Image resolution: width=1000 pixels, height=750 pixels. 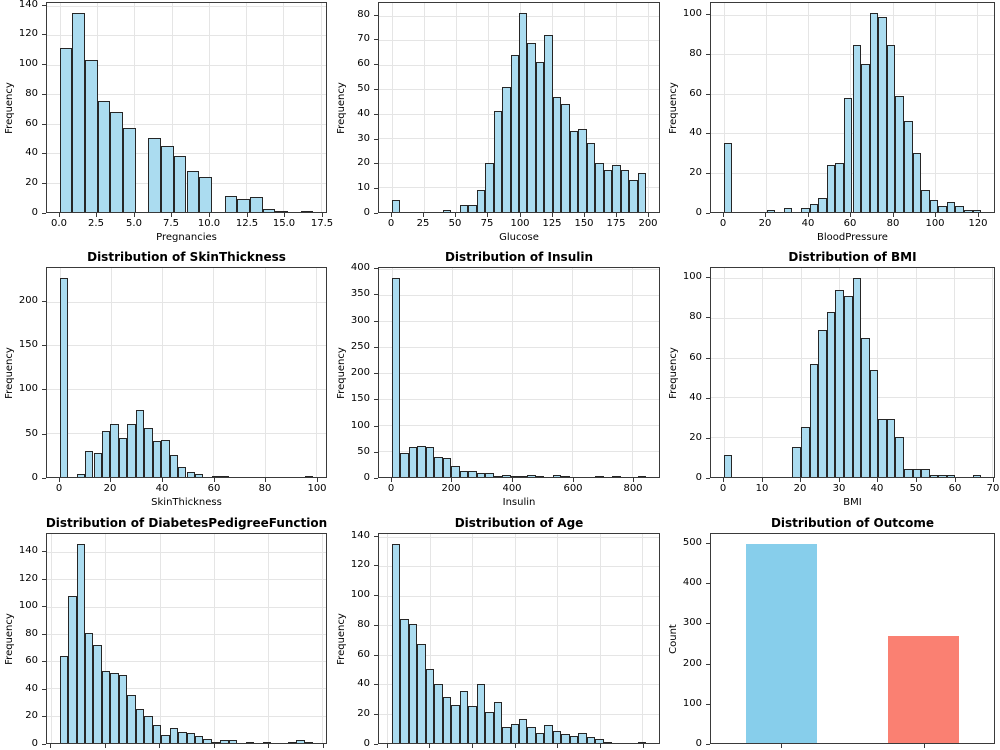 I want to click on y-axis-label-skinthickness: Frequency, so click(x=9, y=372).